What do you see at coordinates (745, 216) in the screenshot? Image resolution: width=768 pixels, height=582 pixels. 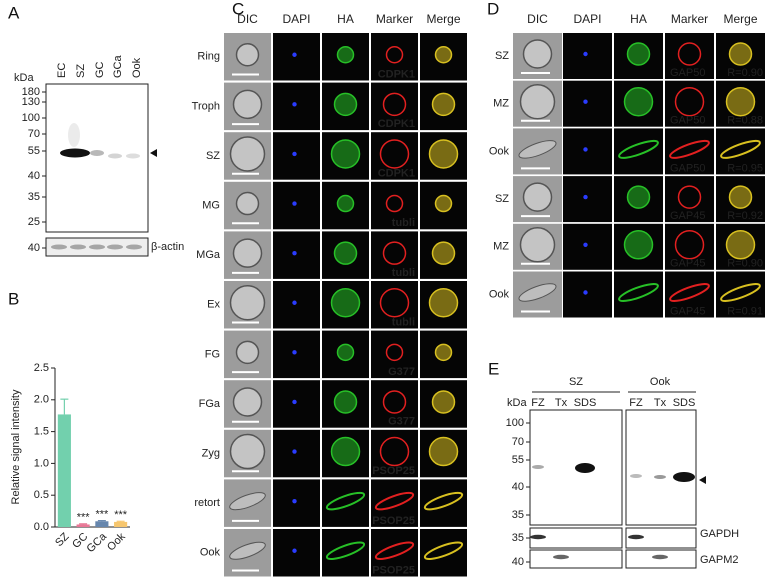 I see `correlation: R=0.92` at bounding box center [745, 216].